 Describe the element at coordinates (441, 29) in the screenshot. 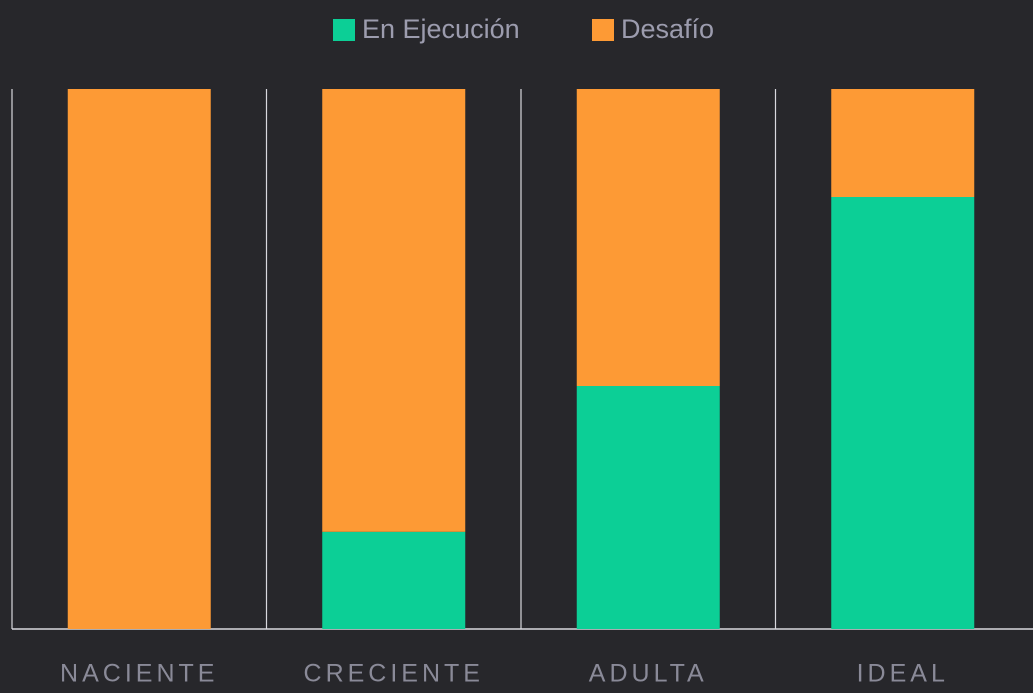

I see `legend-label: En Ejecución` at that location.